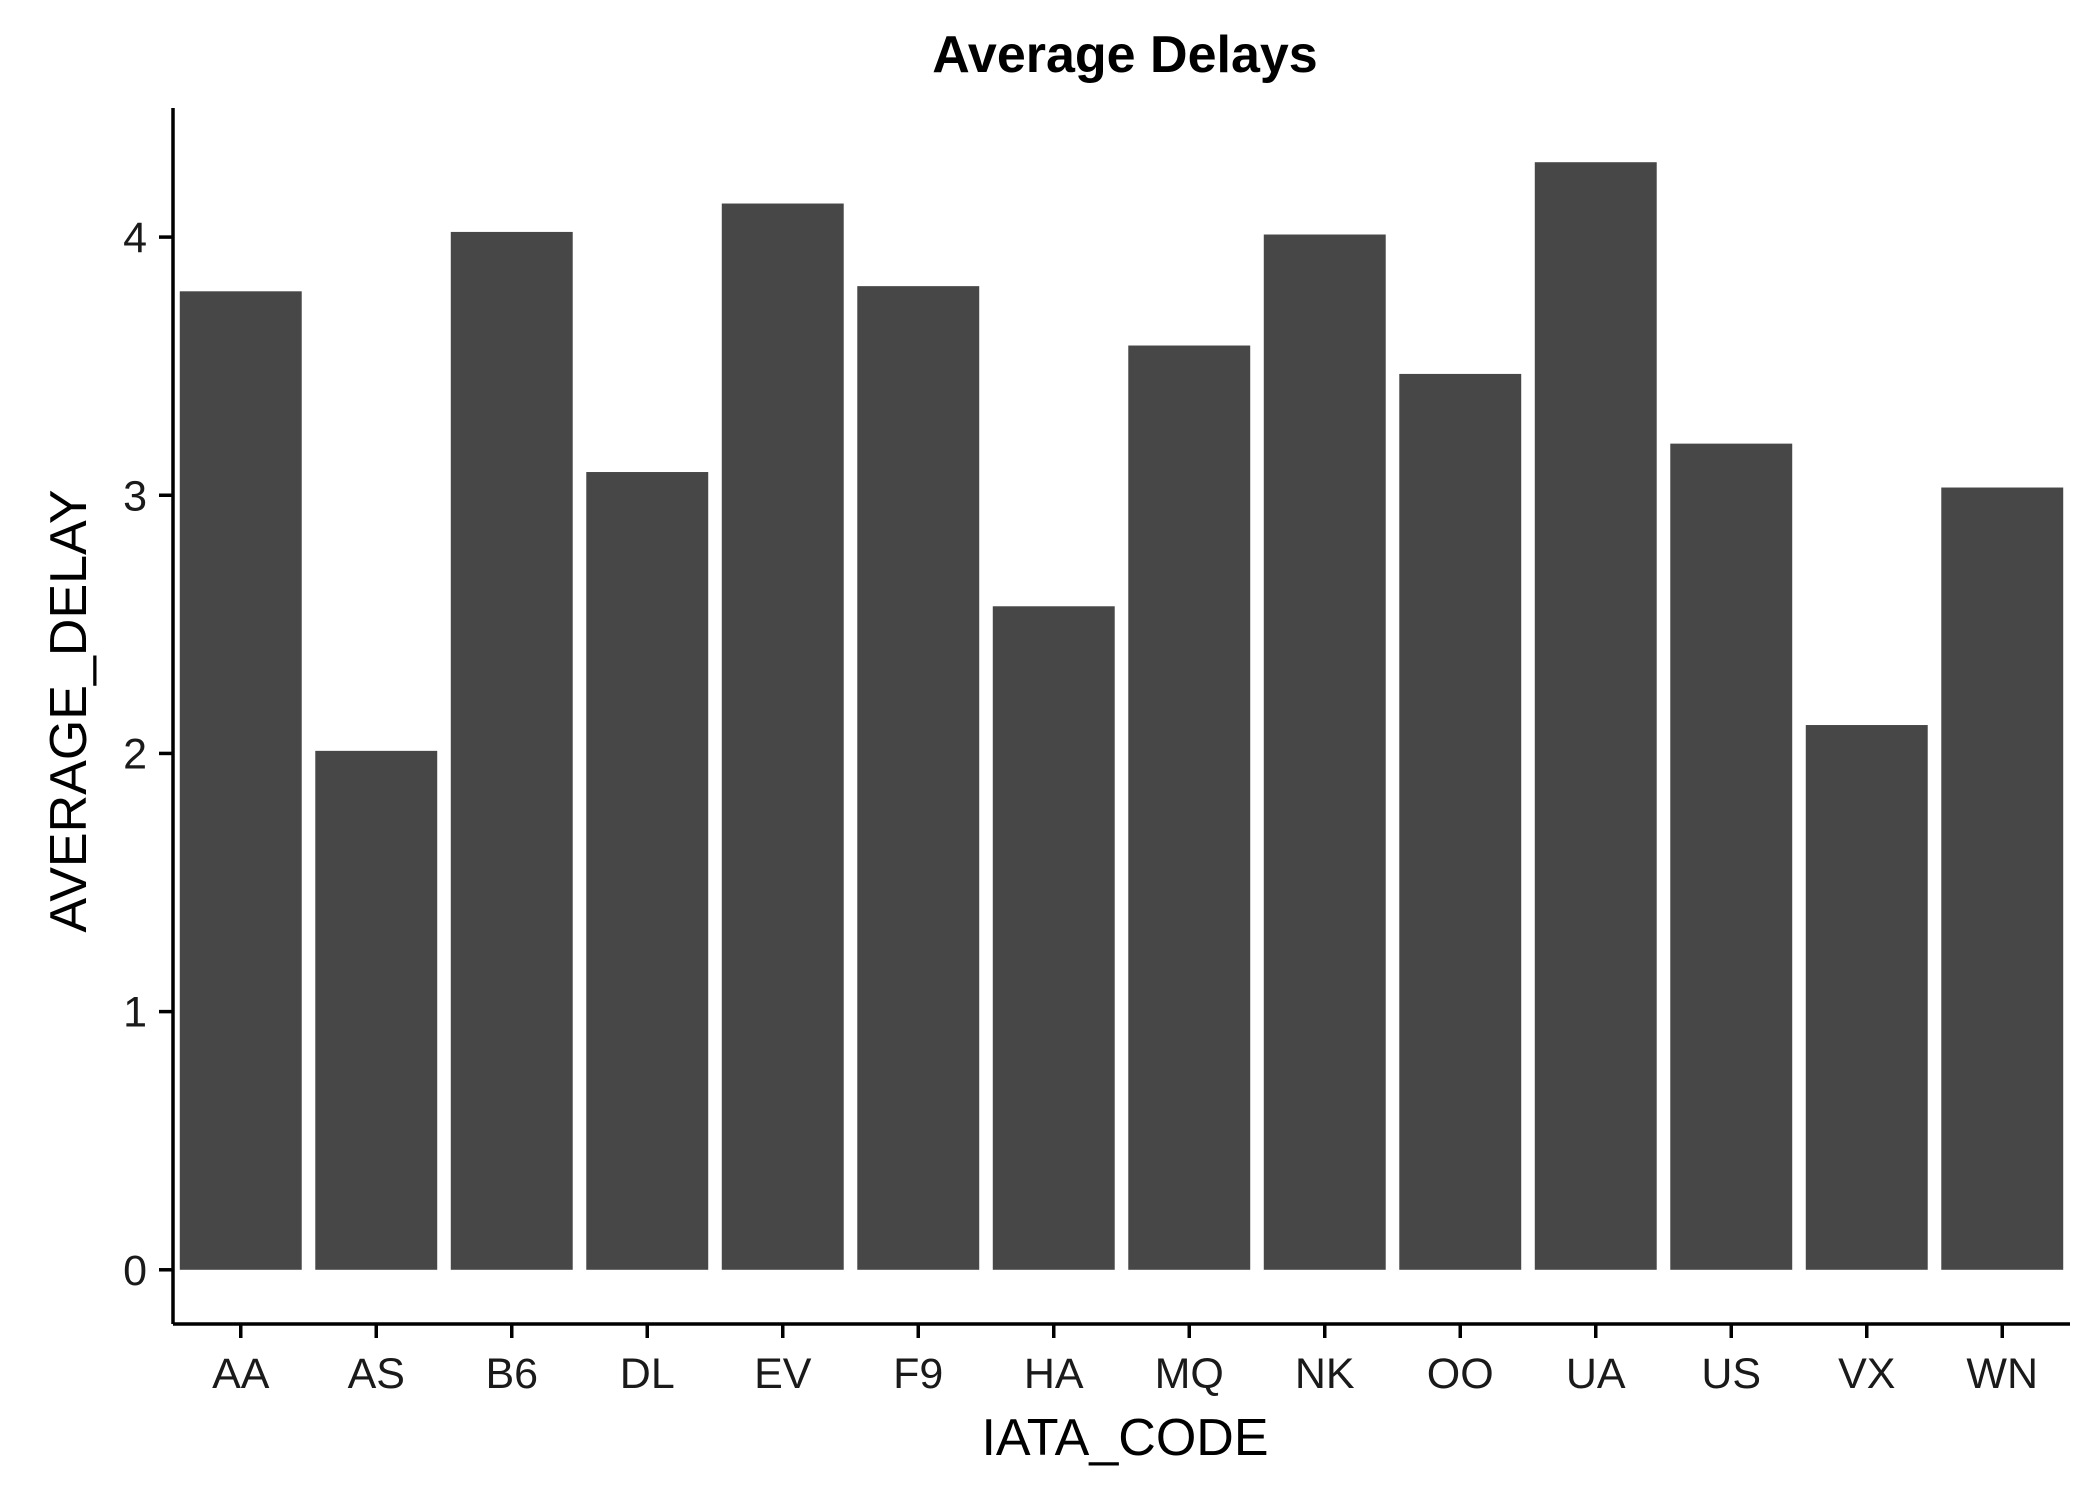 The width and height of the screenshot is (2099, 1499). Describe the element at coordinates (1731, 1374) in the screenshot. I see `x-tick-label-us: US` at that location.